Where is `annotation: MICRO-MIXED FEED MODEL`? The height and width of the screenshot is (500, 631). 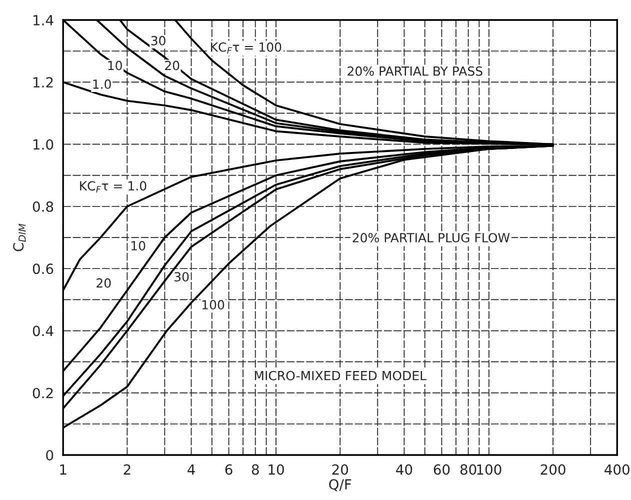
annotation: MICRO-MIXED FEED MODEL is located at coordinates (340, 375).